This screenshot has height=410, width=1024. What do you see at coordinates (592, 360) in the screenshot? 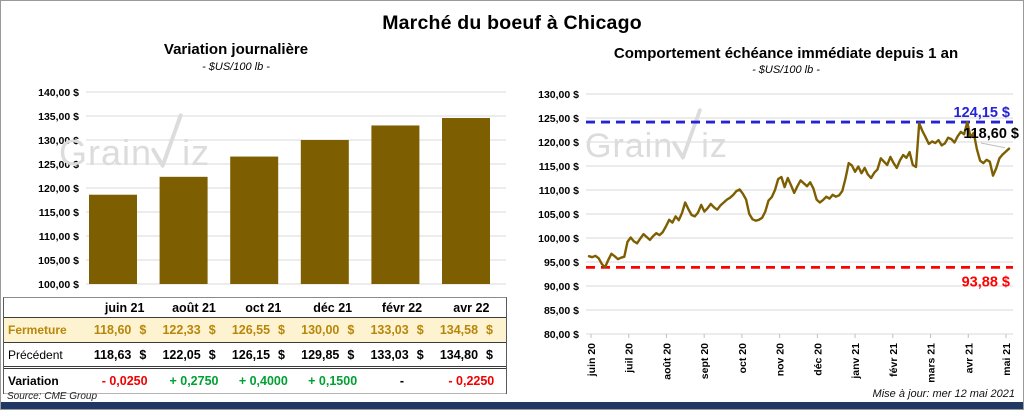
I see `x-tick-label: juin 20` at bounding box center [592, 360].